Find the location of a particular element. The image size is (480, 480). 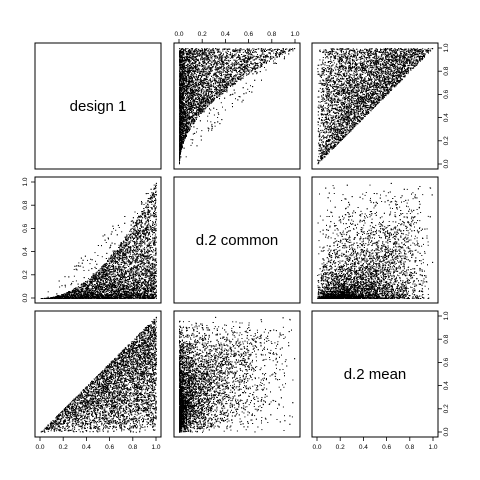

scatter-points is located at coordinates (237, 106).